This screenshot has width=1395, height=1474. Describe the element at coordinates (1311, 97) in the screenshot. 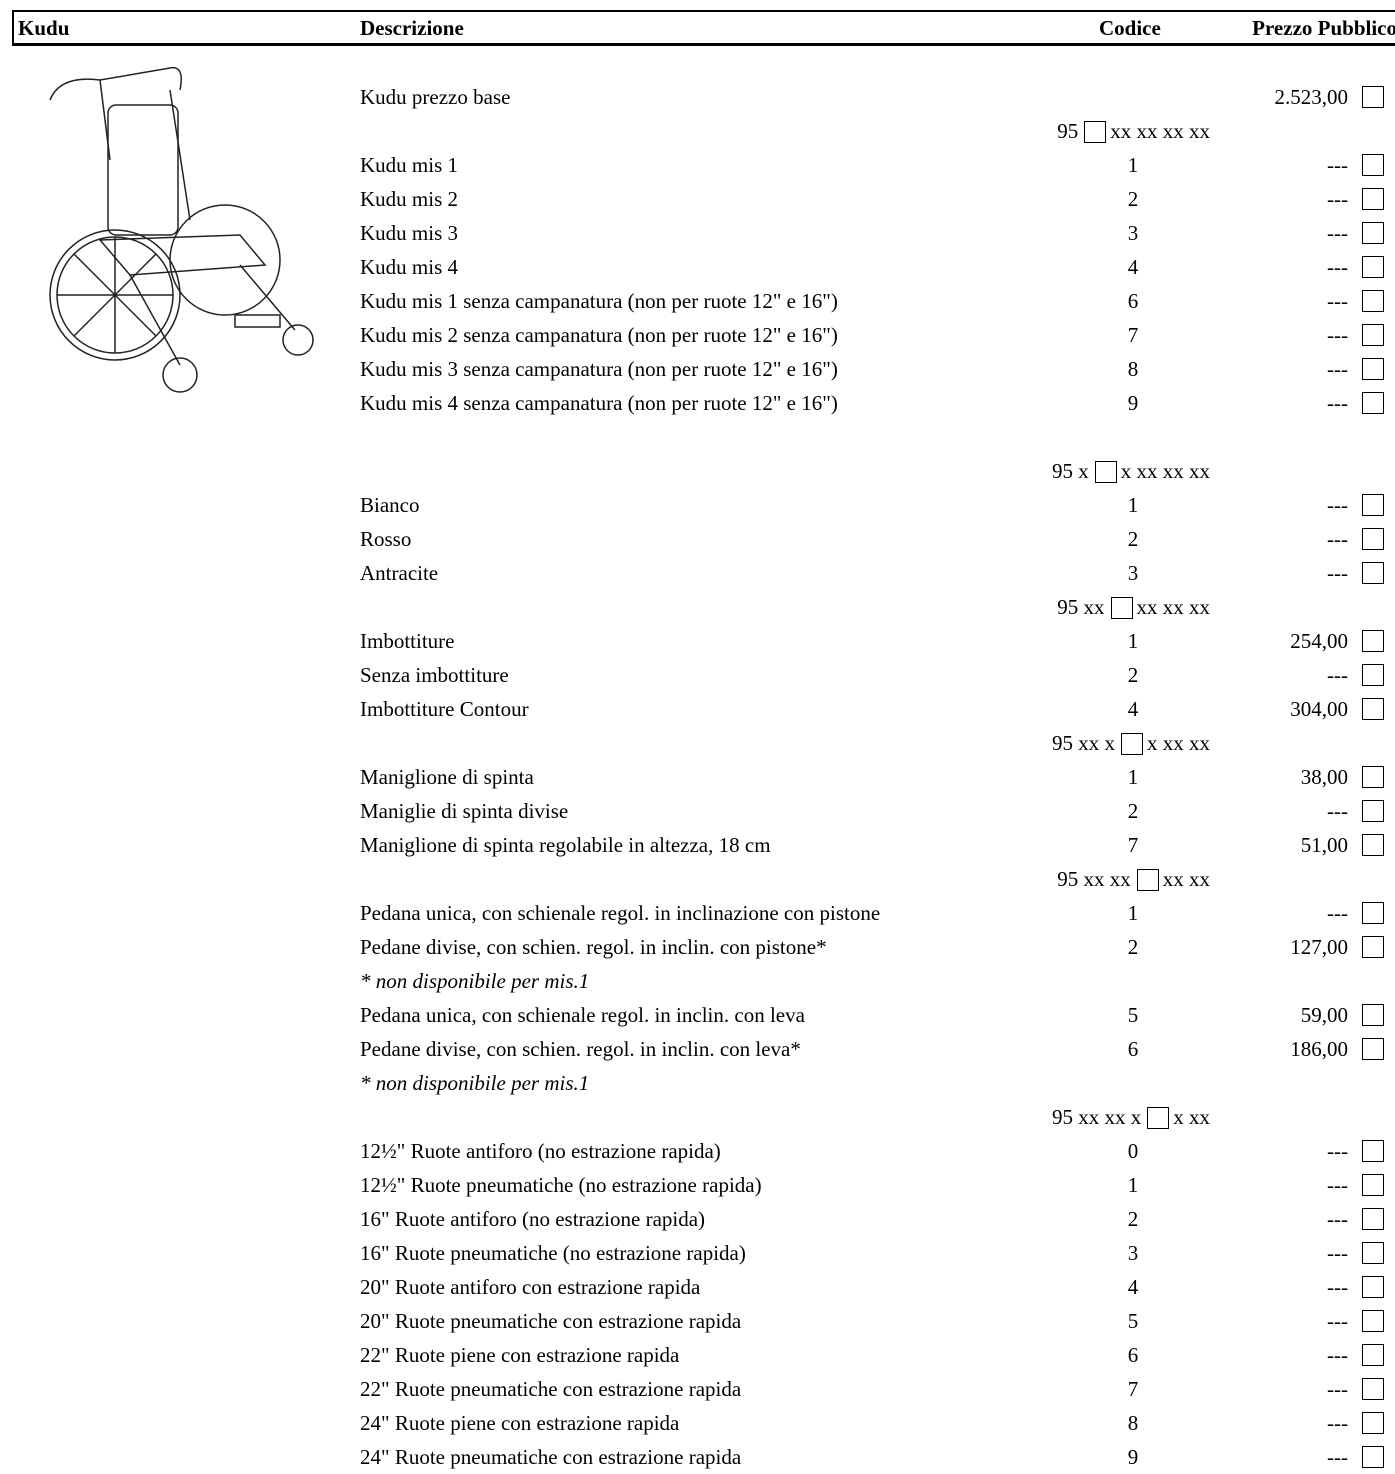

I see `item-price: 2.523,00` at that location.